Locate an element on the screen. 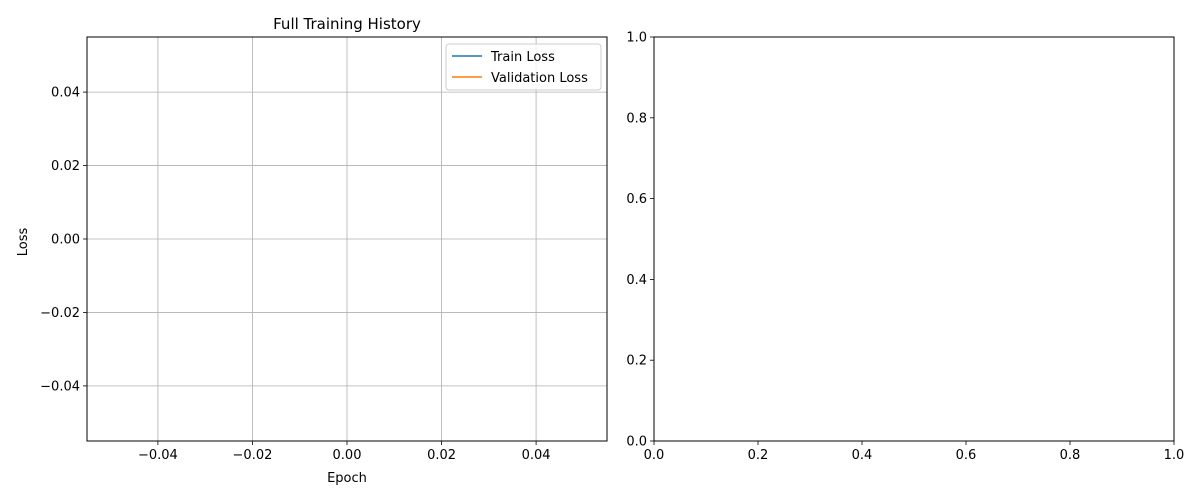 The height and width of the screenshot is (500, 1200). chart-title: Full Training History is located at coordinates (347, 24).